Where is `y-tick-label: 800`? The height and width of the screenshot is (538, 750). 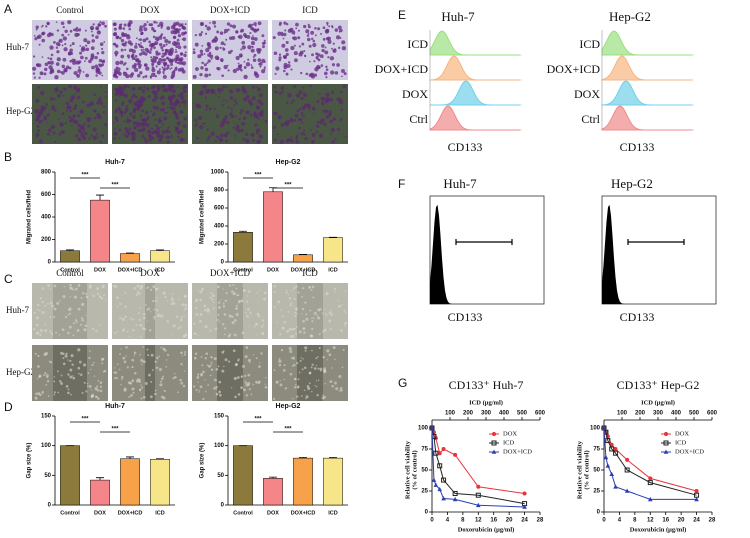 y-tick-label: 800 is located at coordinates (219, 191).